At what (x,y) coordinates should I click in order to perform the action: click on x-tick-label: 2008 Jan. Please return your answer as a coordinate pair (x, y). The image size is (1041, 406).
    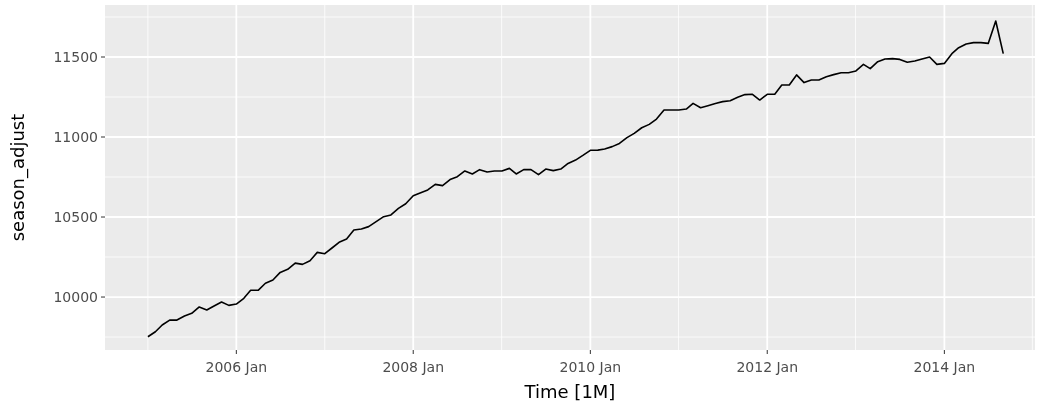
    Looking at the image, I should click on (413, 367).